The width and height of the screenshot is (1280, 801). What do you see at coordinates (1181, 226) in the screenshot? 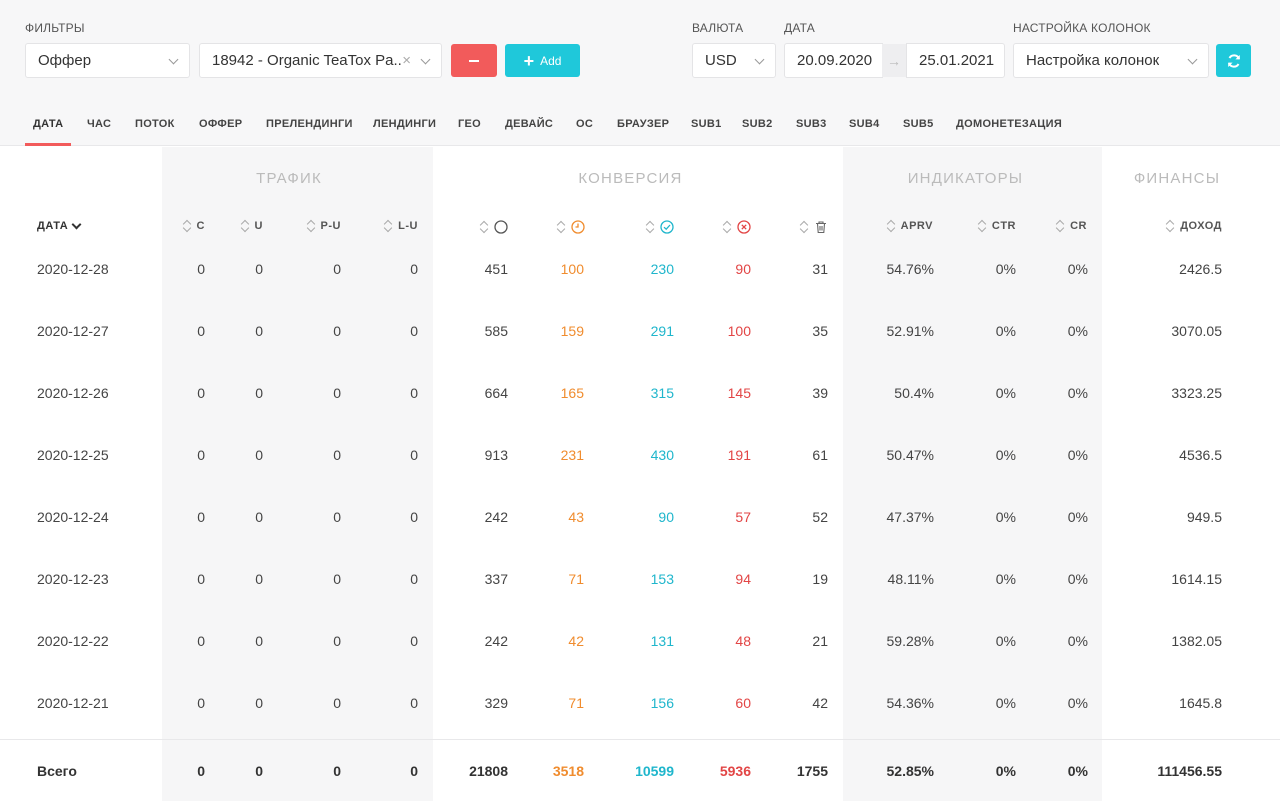
I see `col-header-income: ДОХОД` at bounding box center [1181, 226].